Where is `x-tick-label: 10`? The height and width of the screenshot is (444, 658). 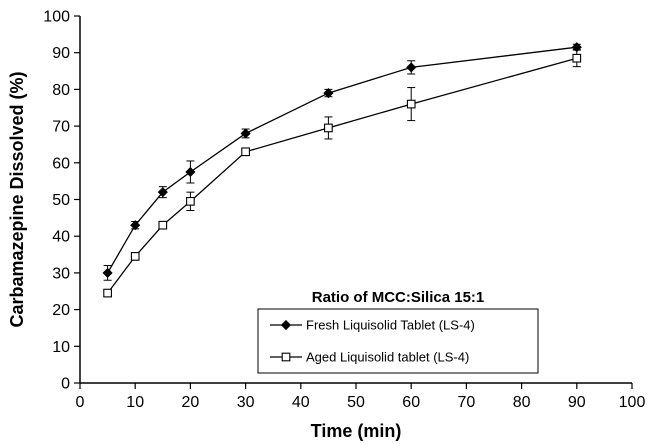
x-tick-label: 10 is located at coordinates (135, 402).